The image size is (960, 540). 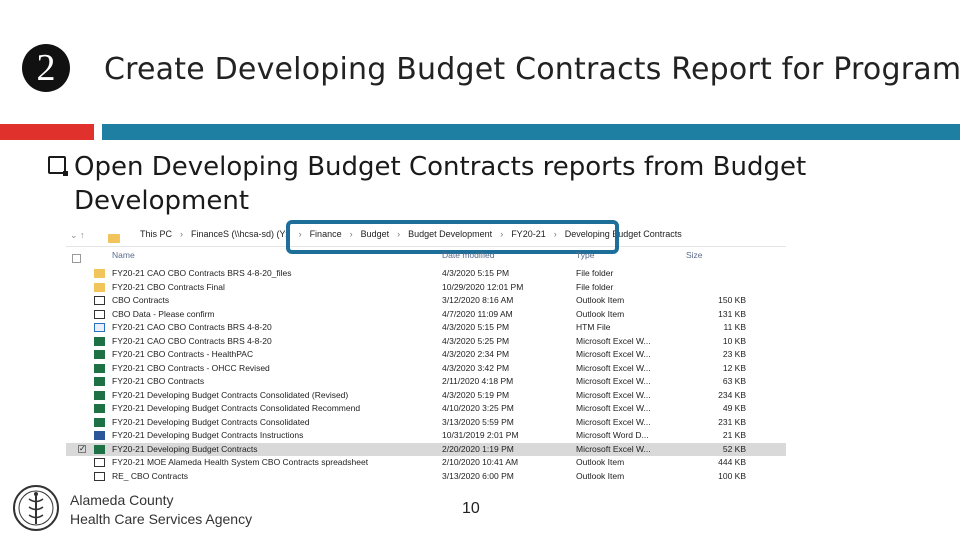 I want to click on breadcrumb-item: Finance, so click(x=325, y=234).